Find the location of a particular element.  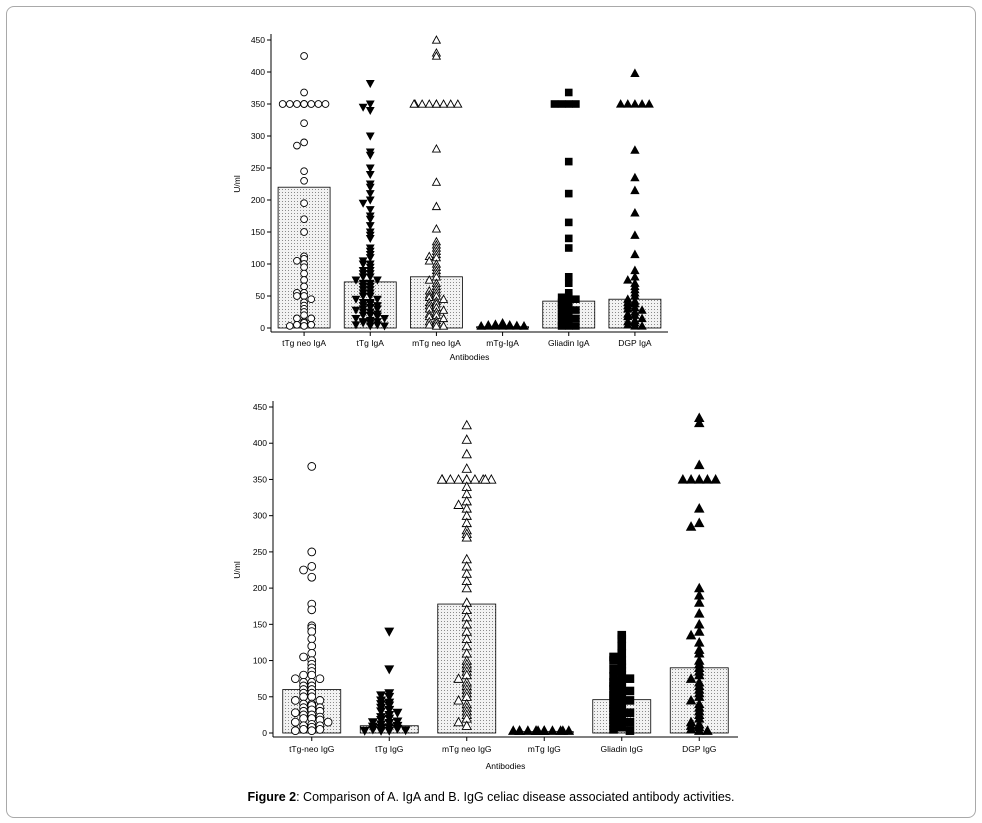

y-tick-label: 300 is located at coordinates (260, 516).